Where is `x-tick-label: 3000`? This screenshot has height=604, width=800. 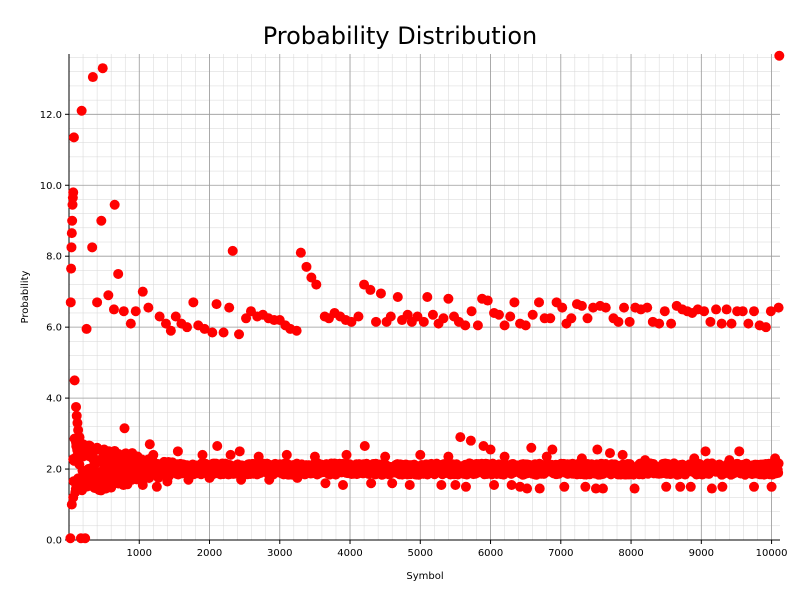 x-tick-label: 3000 is located at coordinates (279, 553).